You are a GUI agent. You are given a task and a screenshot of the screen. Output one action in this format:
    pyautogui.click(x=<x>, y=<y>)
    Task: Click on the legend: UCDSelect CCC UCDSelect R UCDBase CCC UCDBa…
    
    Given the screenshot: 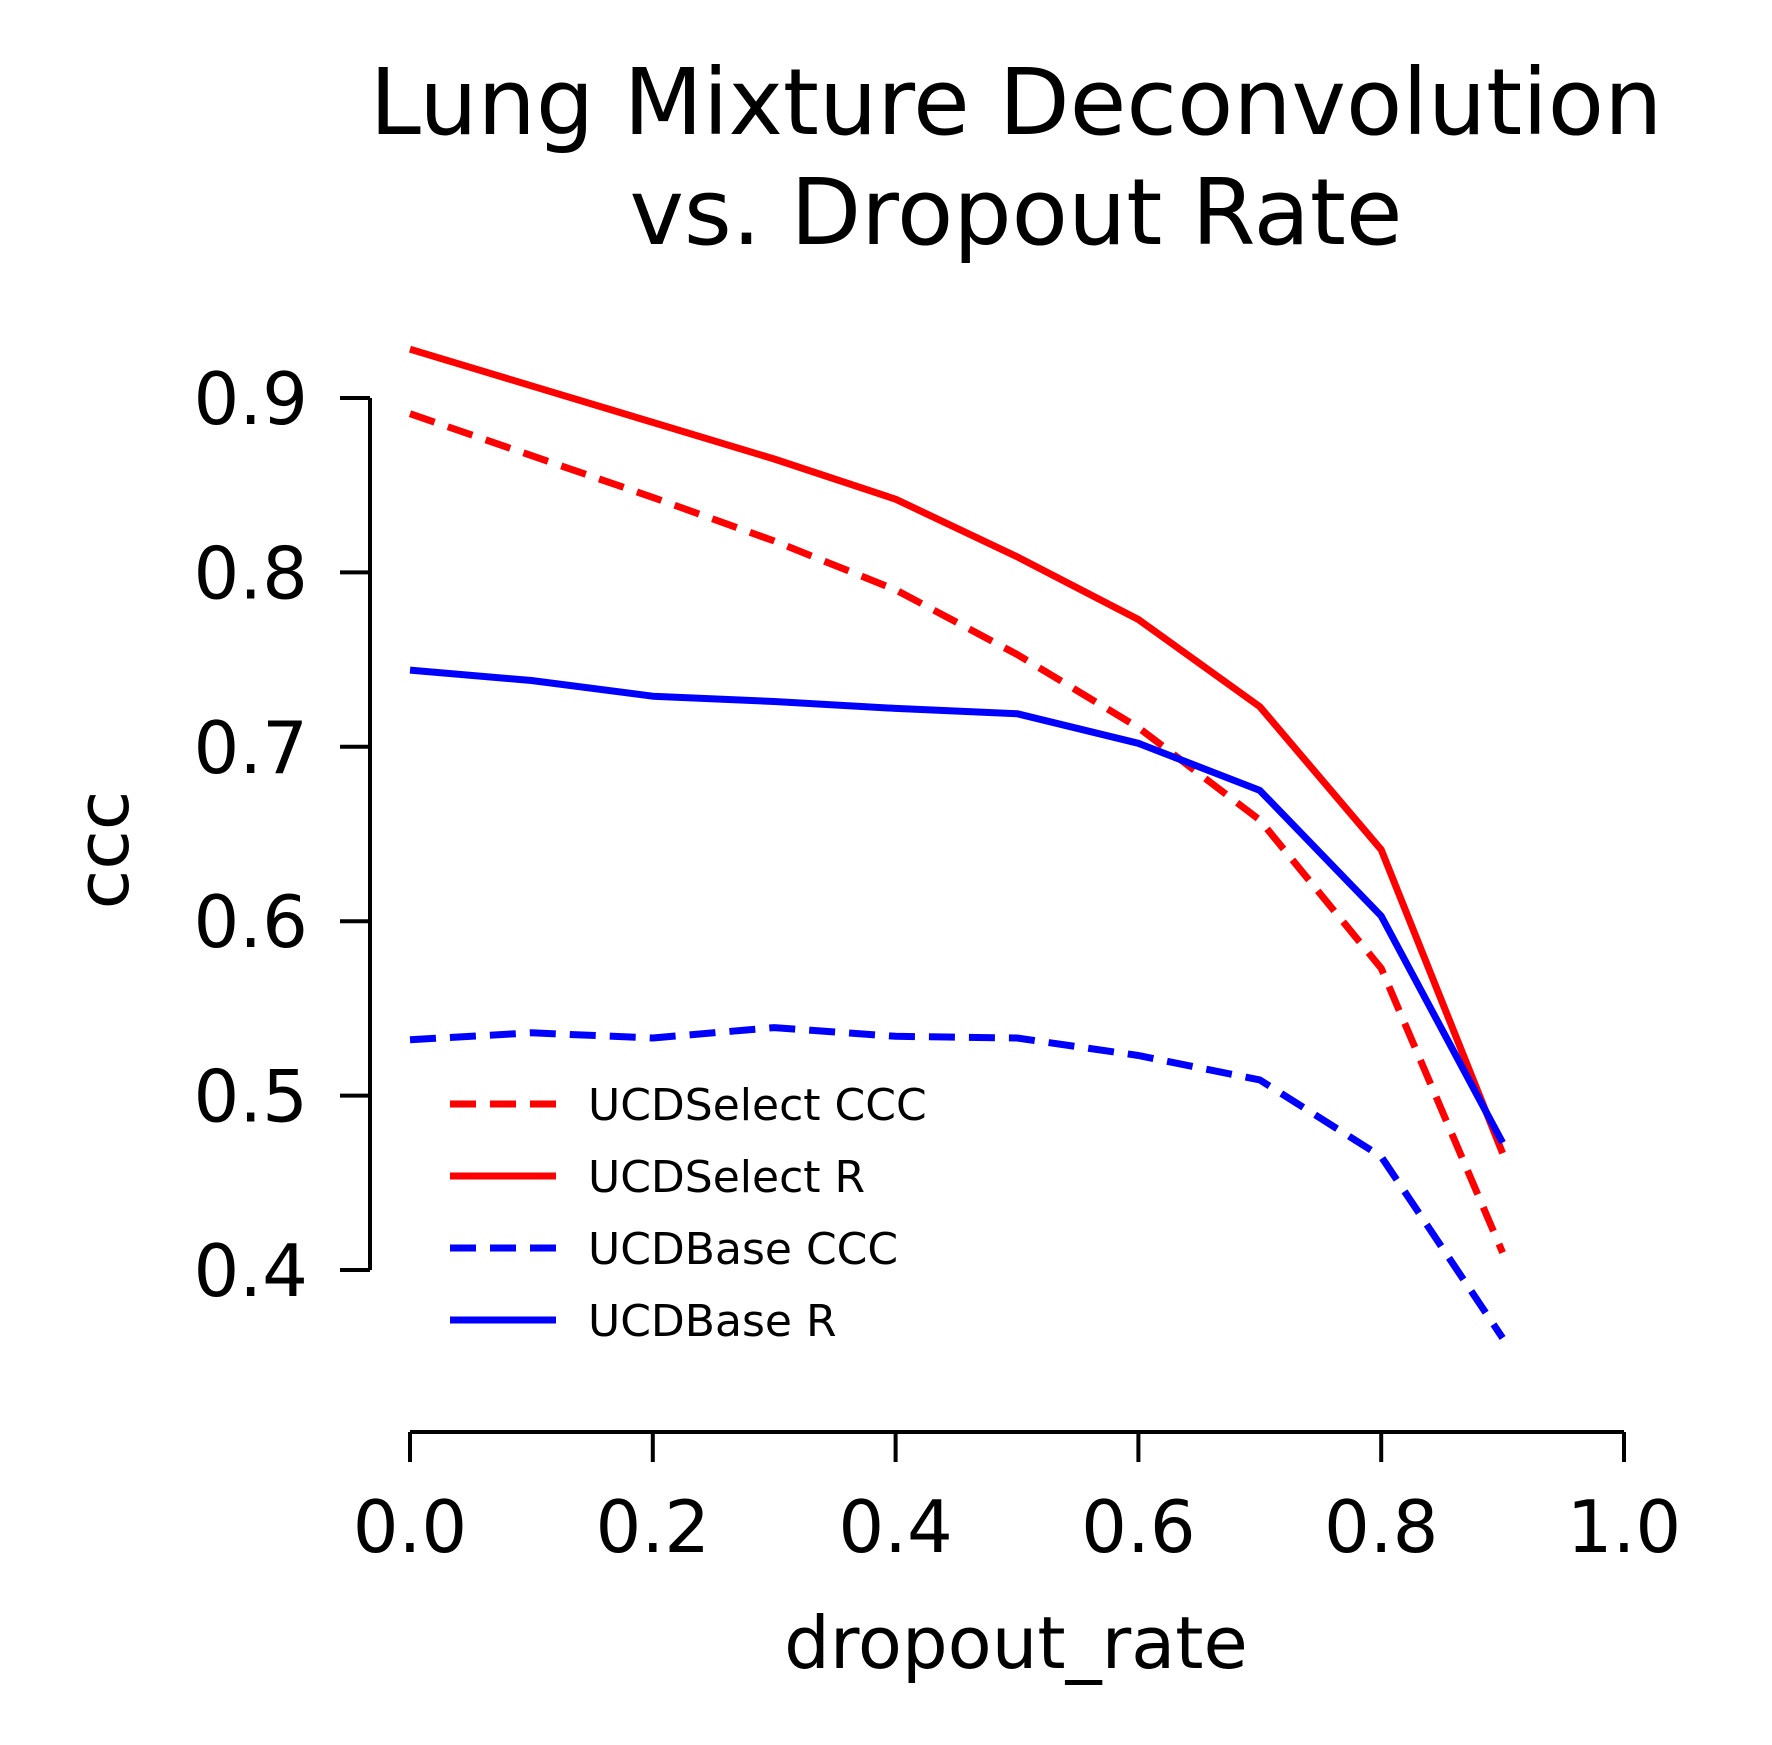 What is the action you would take?
    pyautogui.click(x=688, y=1213)
    